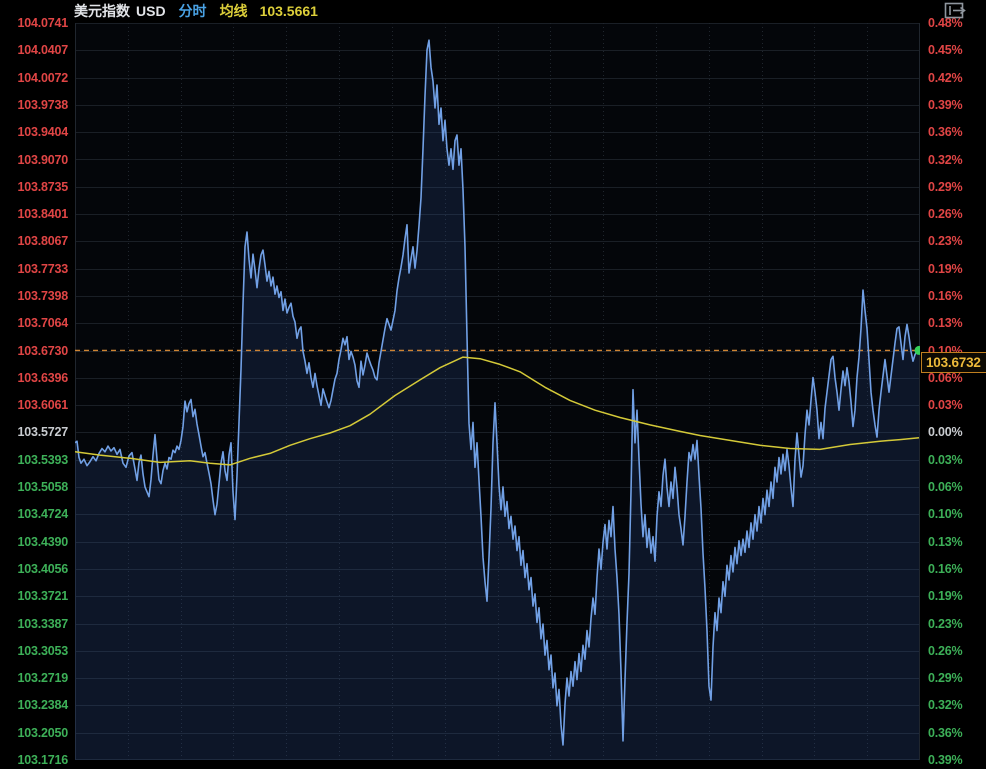 This screenshot has height=769, width=986. I want to click on price-tick-label: 103.1716, so click(42, 760).